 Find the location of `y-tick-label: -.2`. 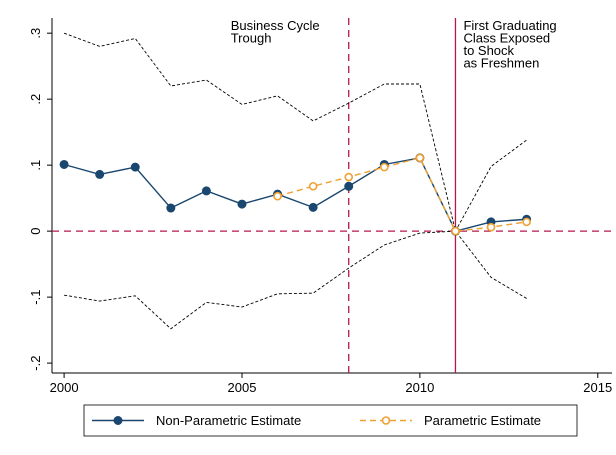

y-tick-label: -.2 is located at coordinates (35, 363).